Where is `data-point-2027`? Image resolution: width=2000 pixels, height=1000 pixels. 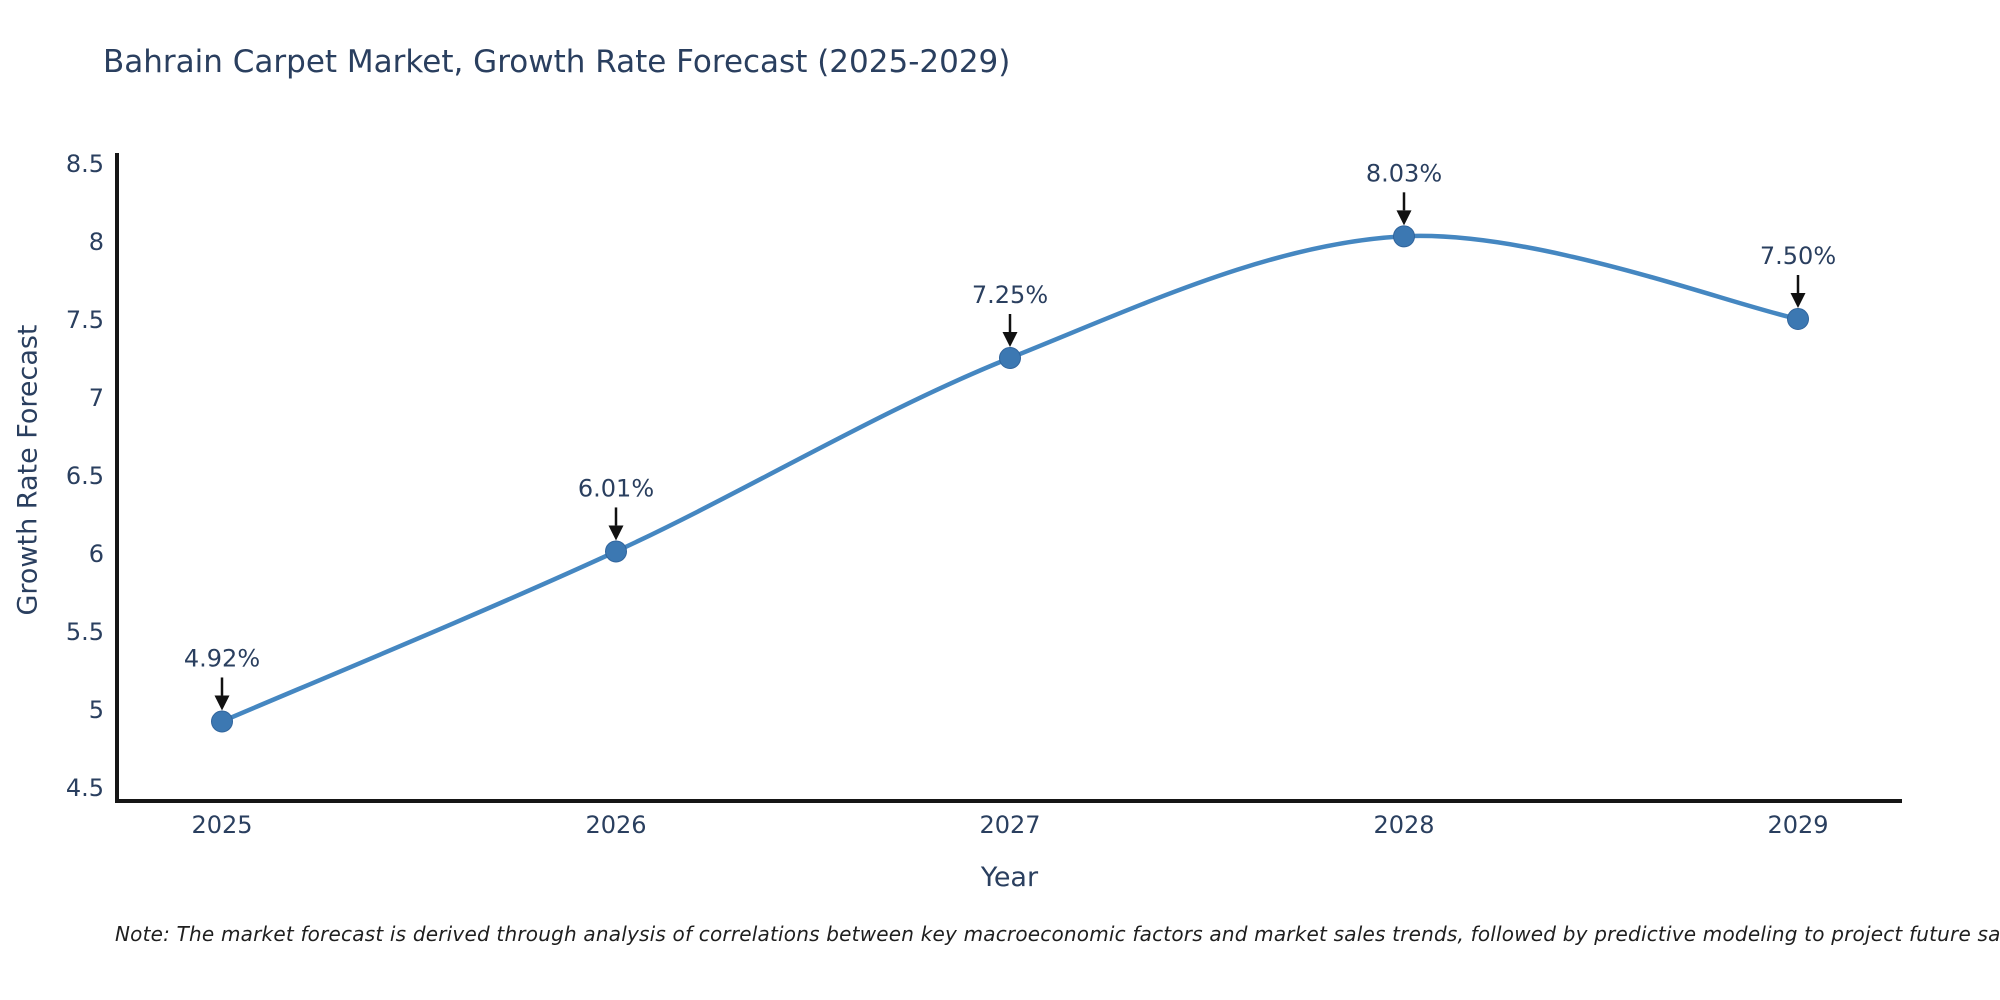 data-point-2027 is located at coordinates (1010, 358).